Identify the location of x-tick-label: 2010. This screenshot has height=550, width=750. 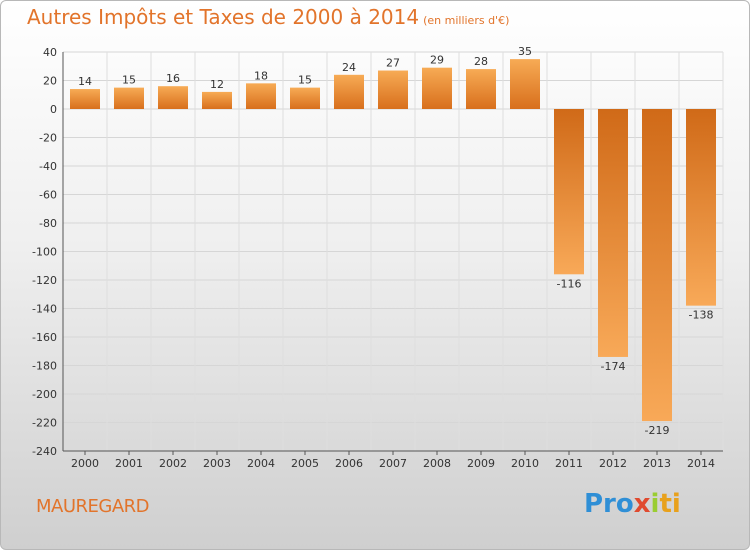
(525, 463).